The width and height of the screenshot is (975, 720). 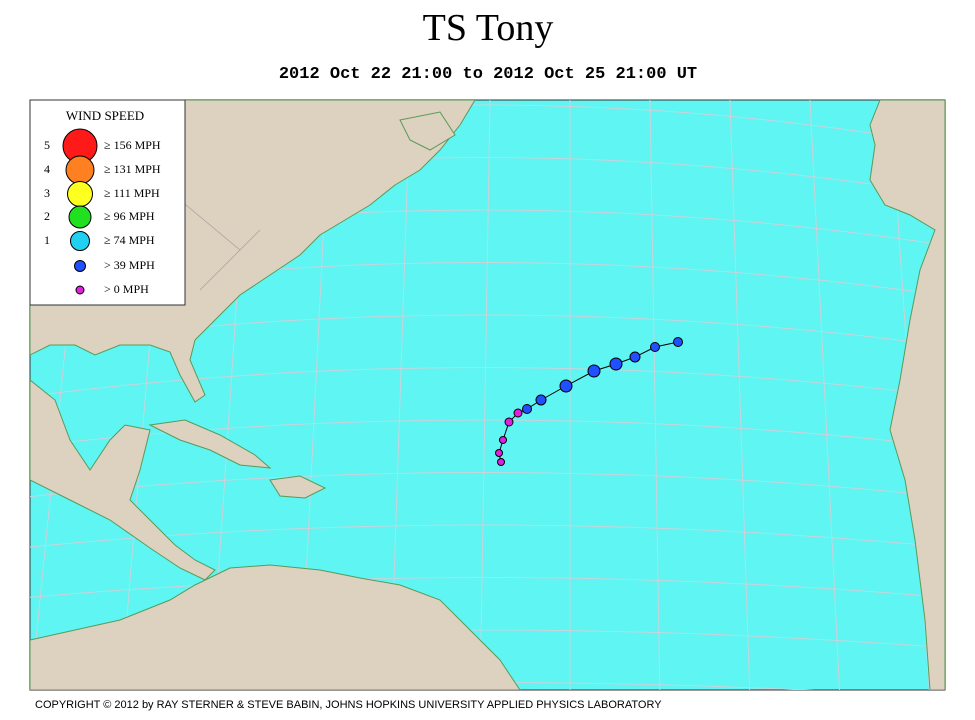 I want to click on legend-label: > 39 MPH, so click(x=129, y=265).